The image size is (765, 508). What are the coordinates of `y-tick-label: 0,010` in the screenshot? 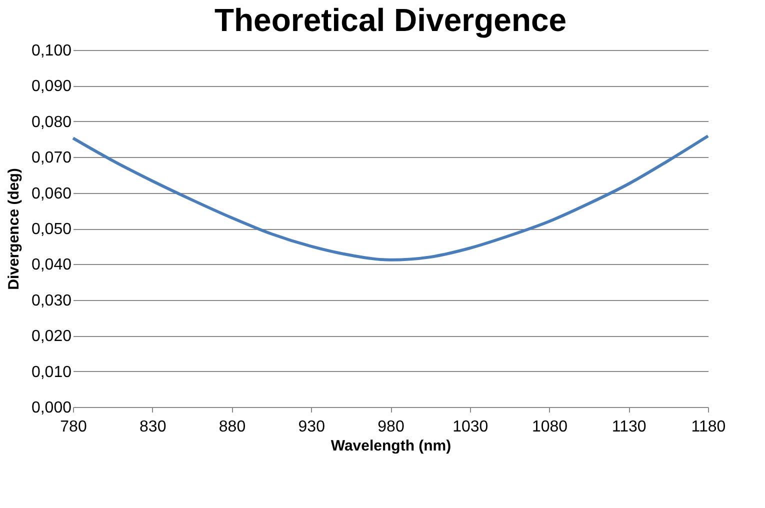 It's located at (51, 372).